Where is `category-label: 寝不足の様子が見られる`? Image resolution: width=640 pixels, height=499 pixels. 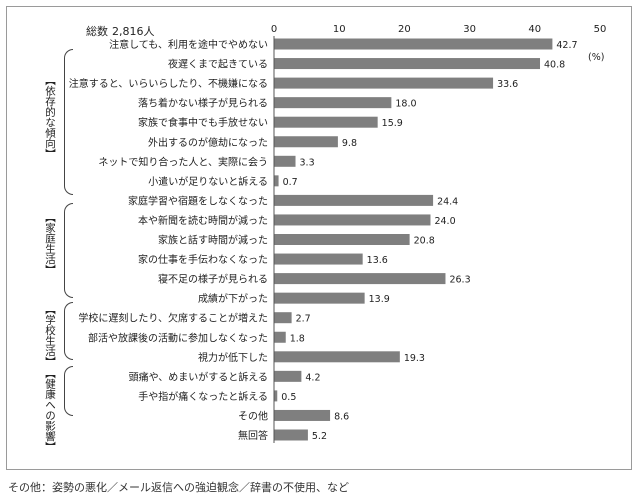
category-label: 寝不足の様子が見られる is located at coordinates (213, 279).